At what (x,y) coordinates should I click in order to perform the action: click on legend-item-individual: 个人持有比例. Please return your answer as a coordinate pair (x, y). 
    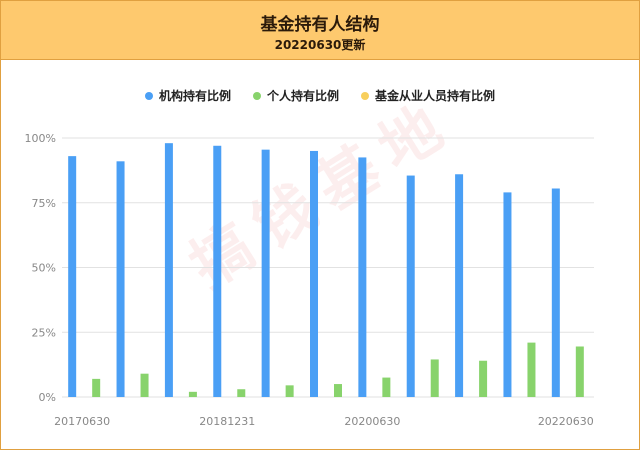
    Looking at the image, I should click on (295, 95).